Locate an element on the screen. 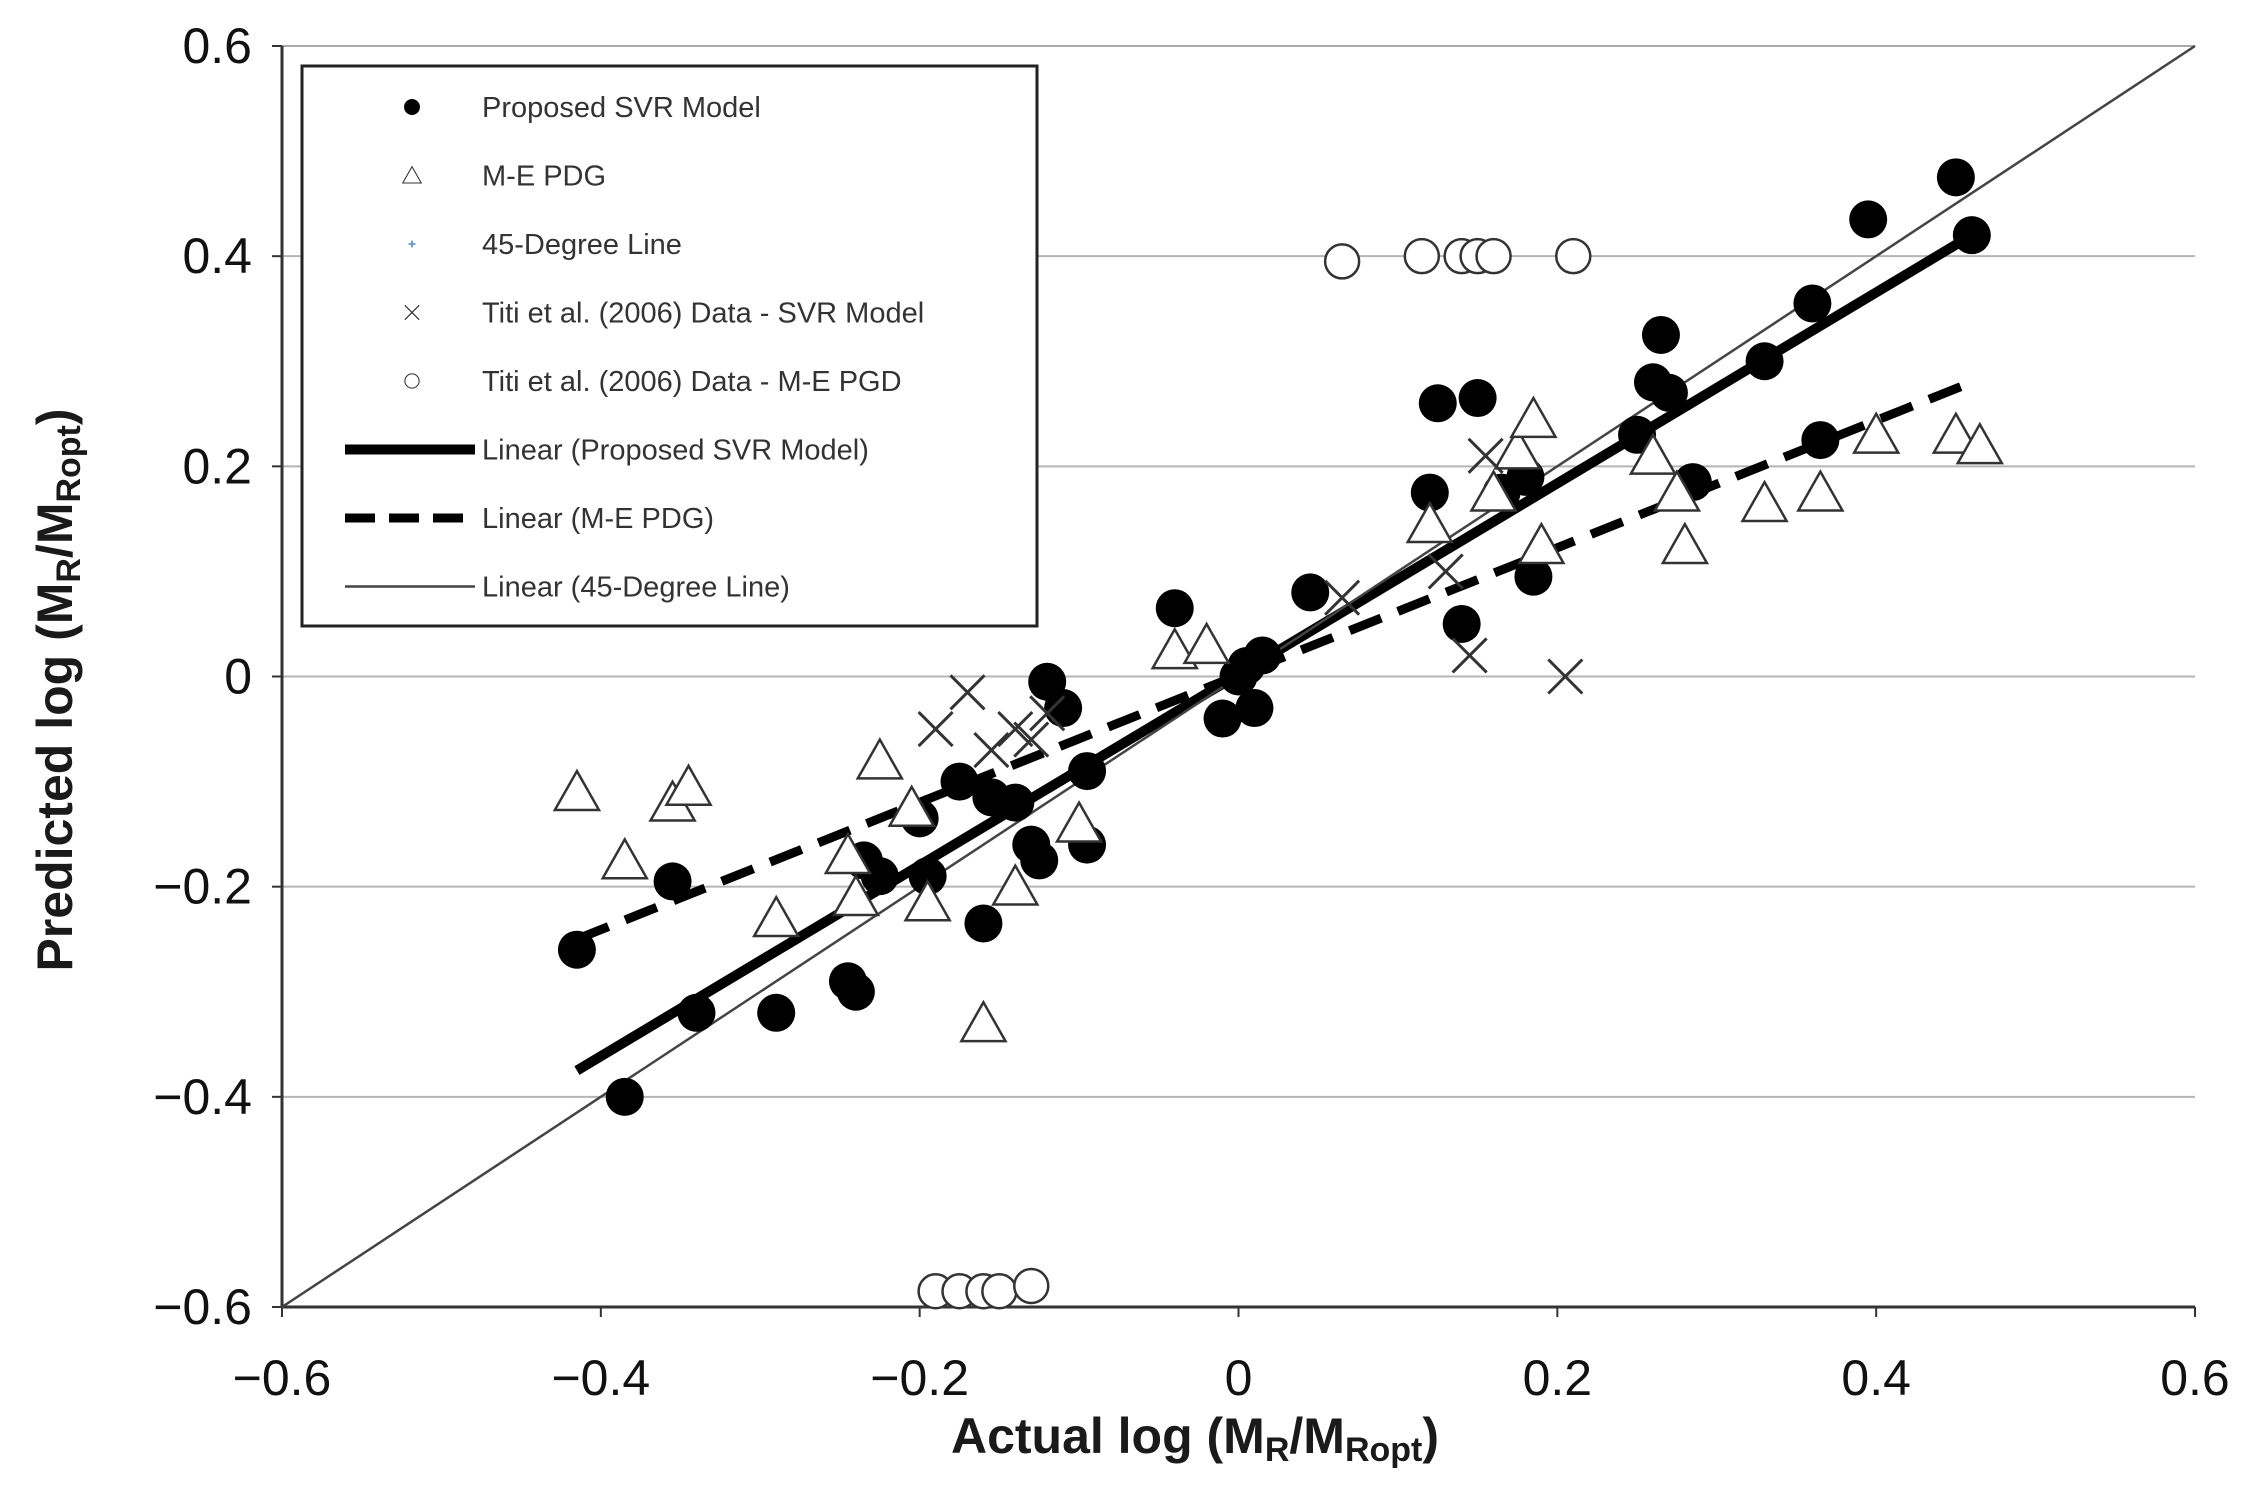 This screenshot has width=2241, height=1500. x-axis-title: Actual log (MR/MRopt) is located at coordinates (1195, 1438).